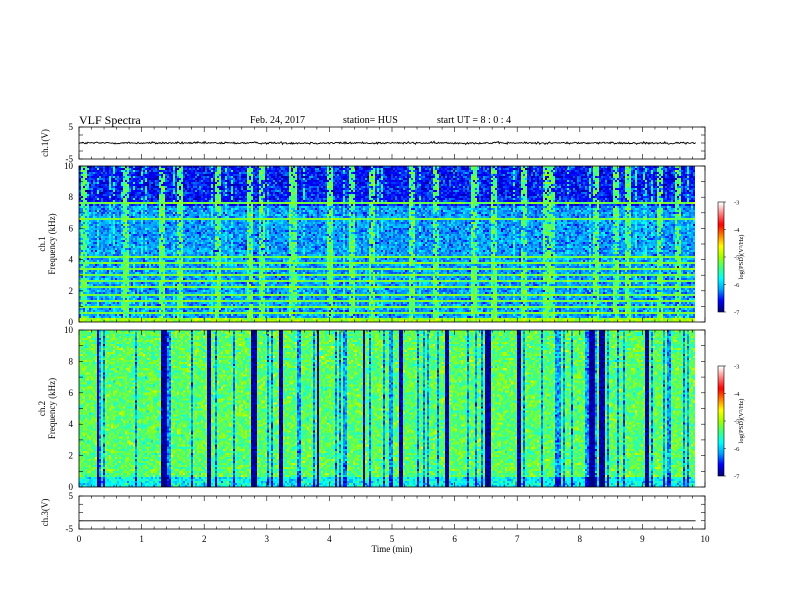 The width and height of the screenshot is (792, 612). Describe the element at coordinates (45, 143) in the screenshot. I see `y-axis-label: ch.1(V)` at that location.